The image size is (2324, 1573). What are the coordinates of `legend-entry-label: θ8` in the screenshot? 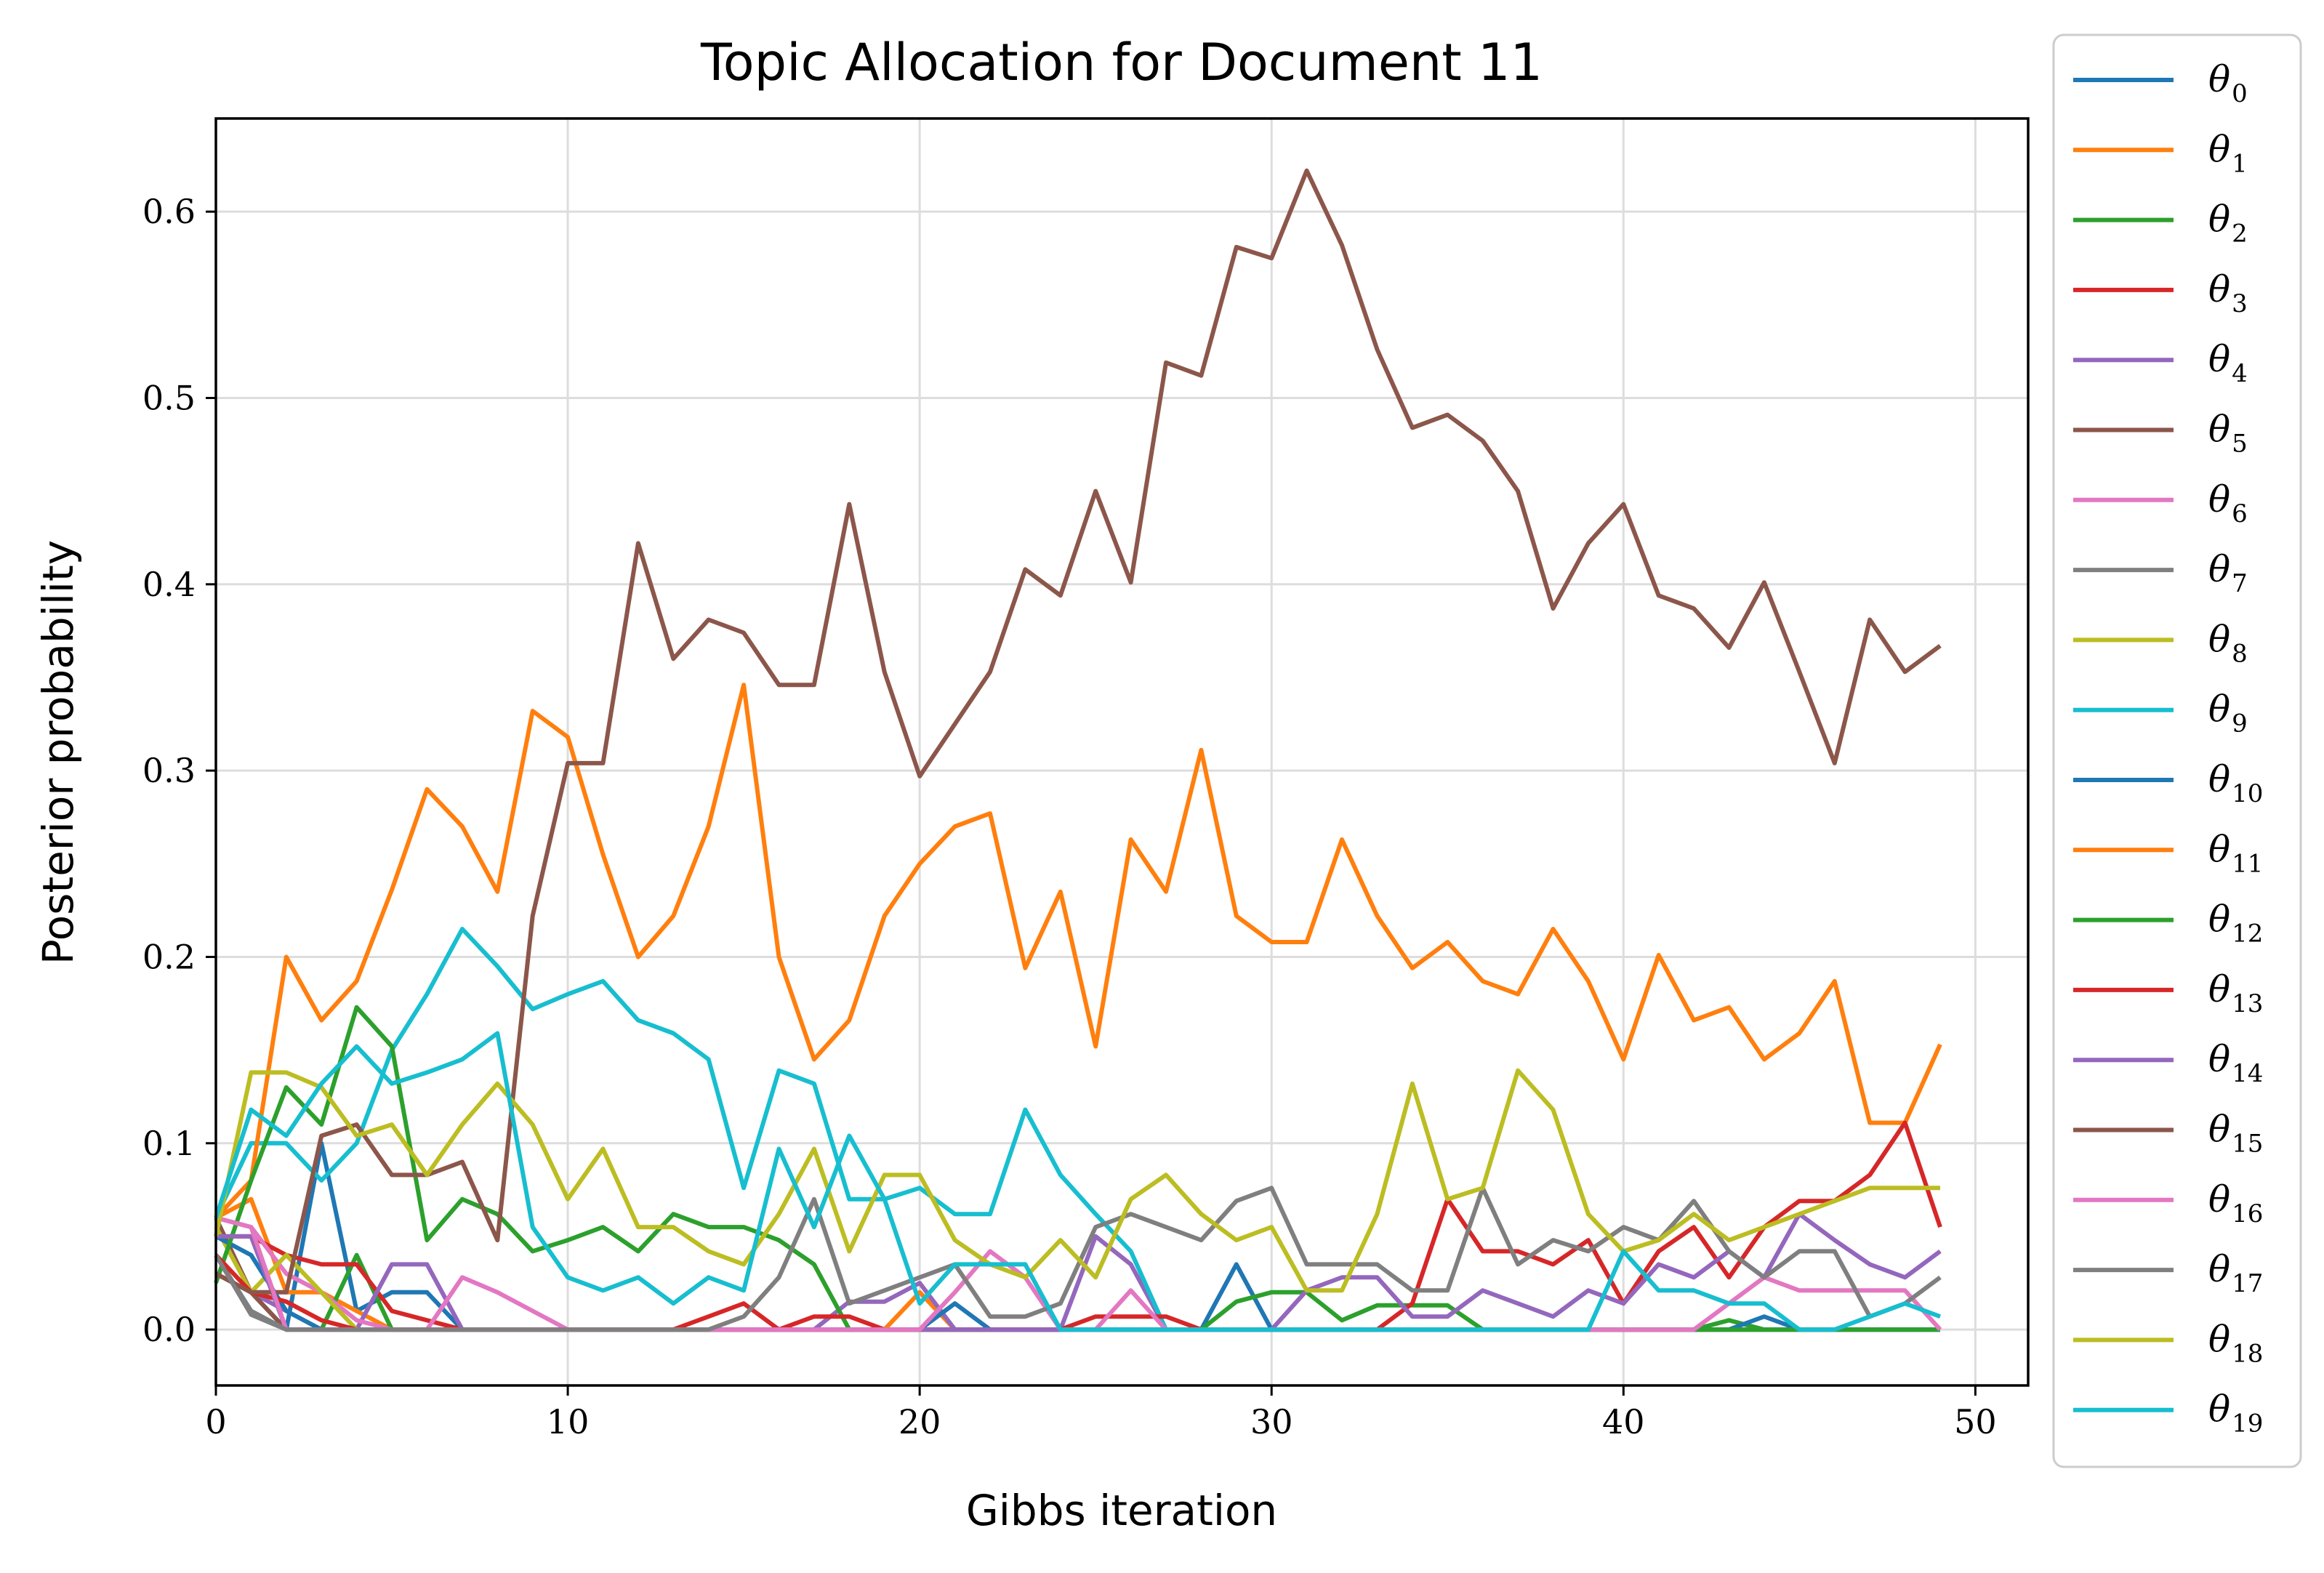 It's located at (2228, 643).